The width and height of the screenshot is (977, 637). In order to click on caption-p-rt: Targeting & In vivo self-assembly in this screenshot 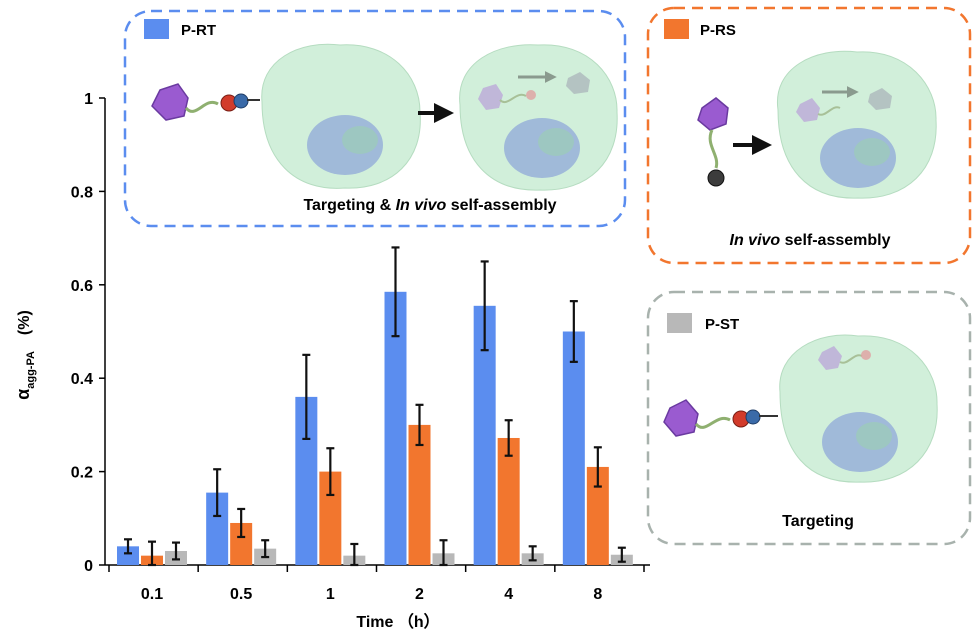, I will do `click(429, 205)`.